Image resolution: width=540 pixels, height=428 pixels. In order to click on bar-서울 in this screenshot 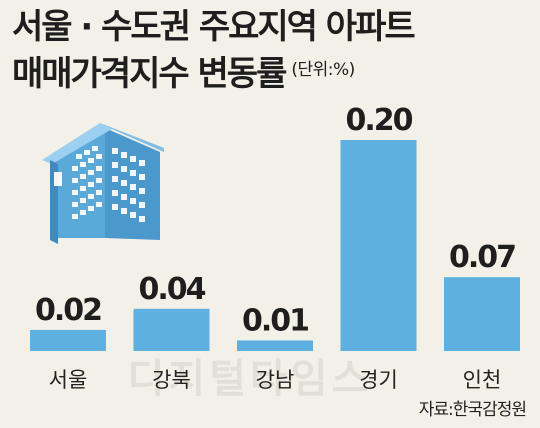, I will do `click(68, 340)`.